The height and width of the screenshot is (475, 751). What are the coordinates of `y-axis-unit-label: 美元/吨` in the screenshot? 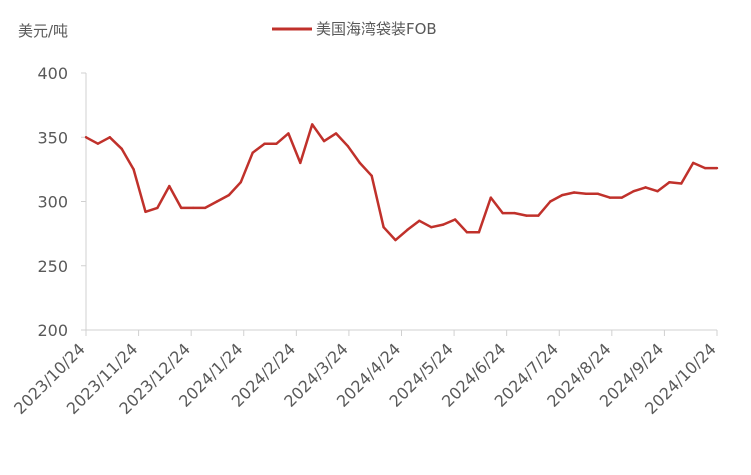 It's located at (43, 31).